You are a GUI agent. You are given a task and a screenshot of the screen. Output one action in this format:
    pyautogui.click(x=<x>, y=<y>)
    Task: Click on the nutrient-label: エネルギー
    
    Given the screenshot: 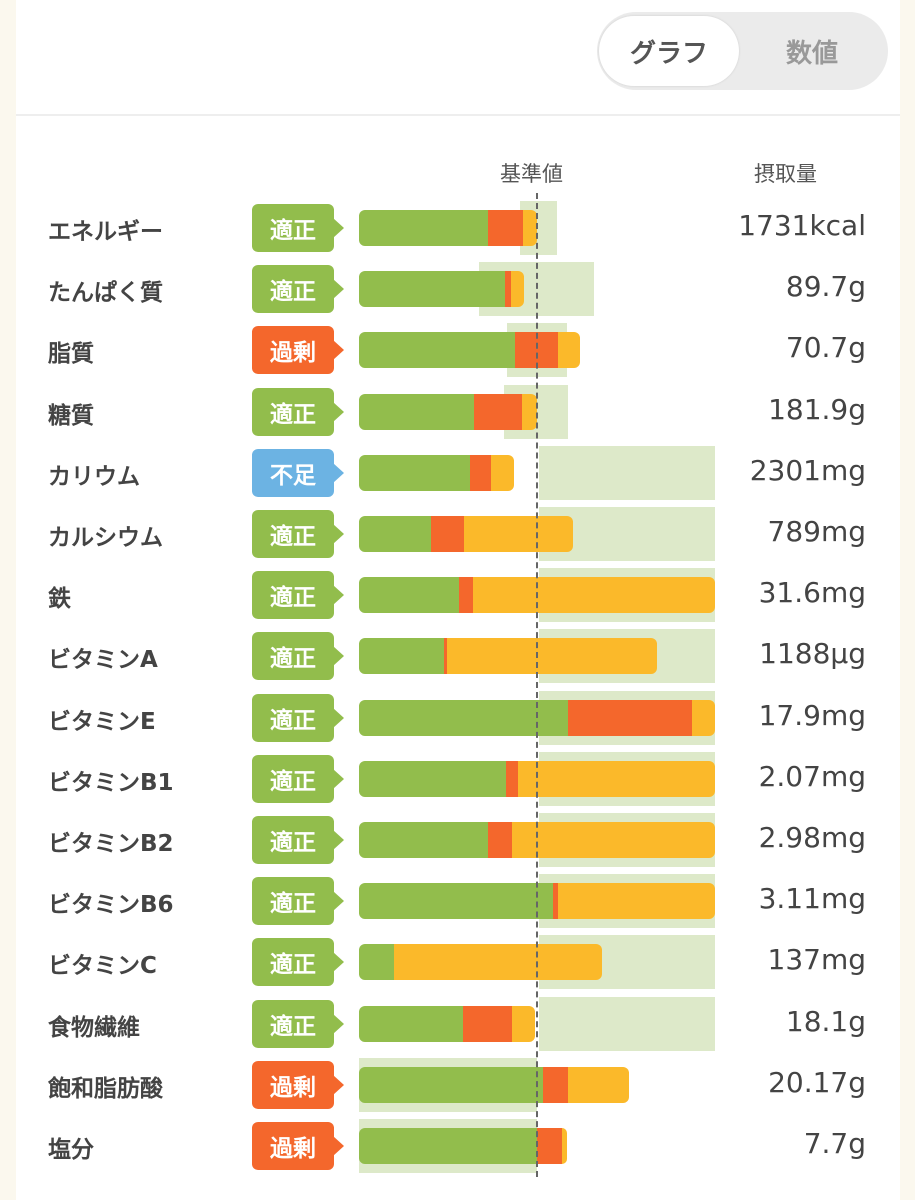 What is the action you would take?
    pyautogui.click(x=105, y=232)
    